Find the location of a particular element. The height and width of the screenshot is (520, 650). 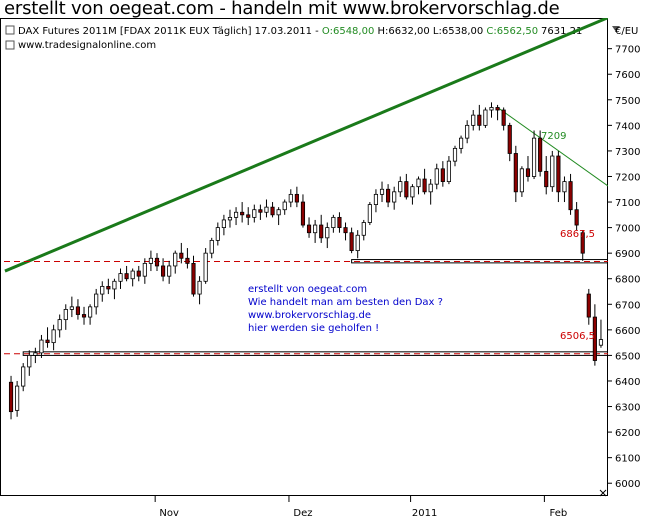

info-icon is located at coordinates (10, 45).